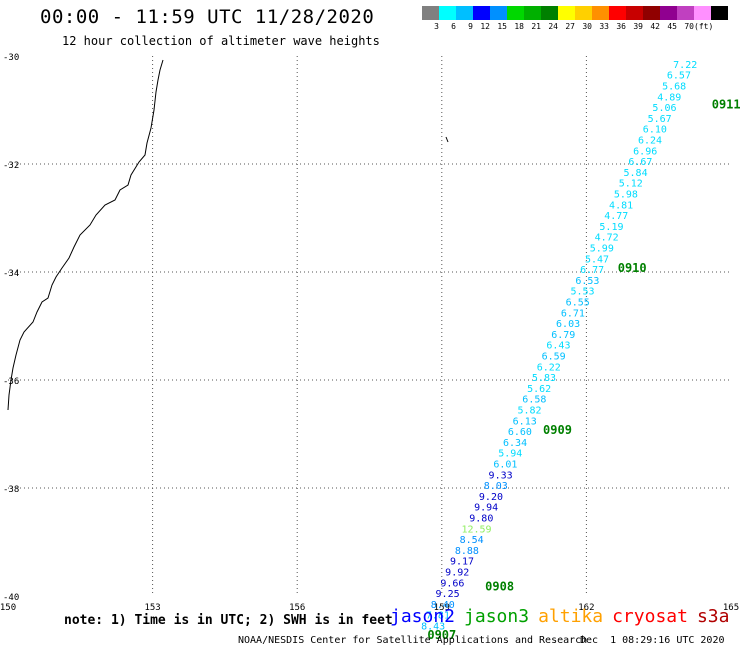 This screenshot has height=650, width=740. I want to click on wave-height-value: 5.94, so click(510, 454).